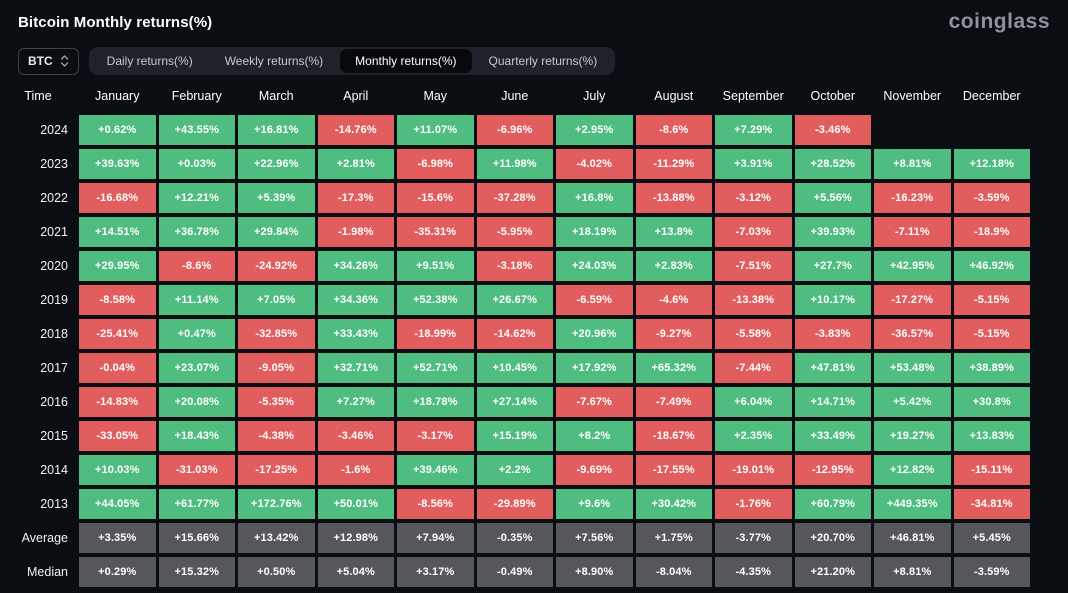  I want to click on heatmap-cell-2016-january: -14.83%, so click(117, 402).